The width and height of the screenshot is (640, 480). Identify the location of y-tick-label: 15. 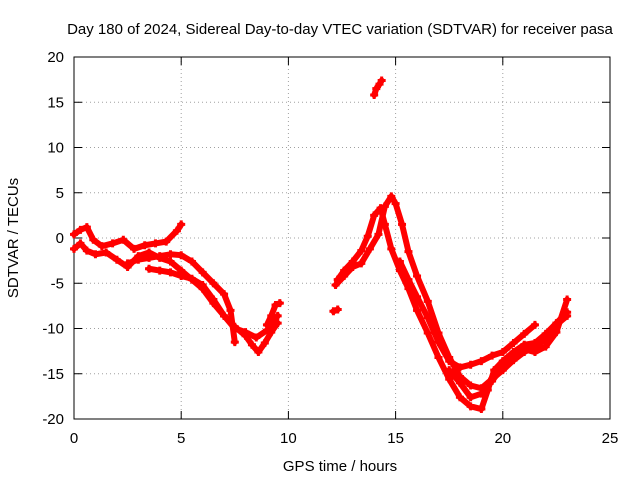
(55, 102).